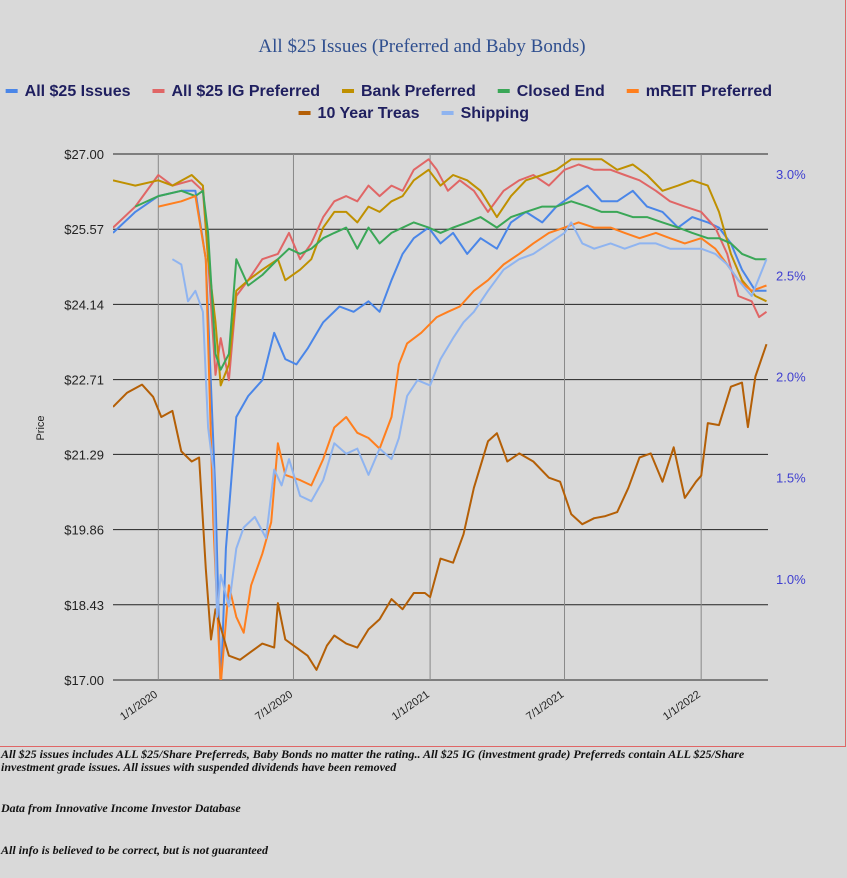 The width and height of the screenshot is (847, 878). Describe the element at coordinates (41, 427) in the screenshot. I see `y-axis-label: Price` at that location.